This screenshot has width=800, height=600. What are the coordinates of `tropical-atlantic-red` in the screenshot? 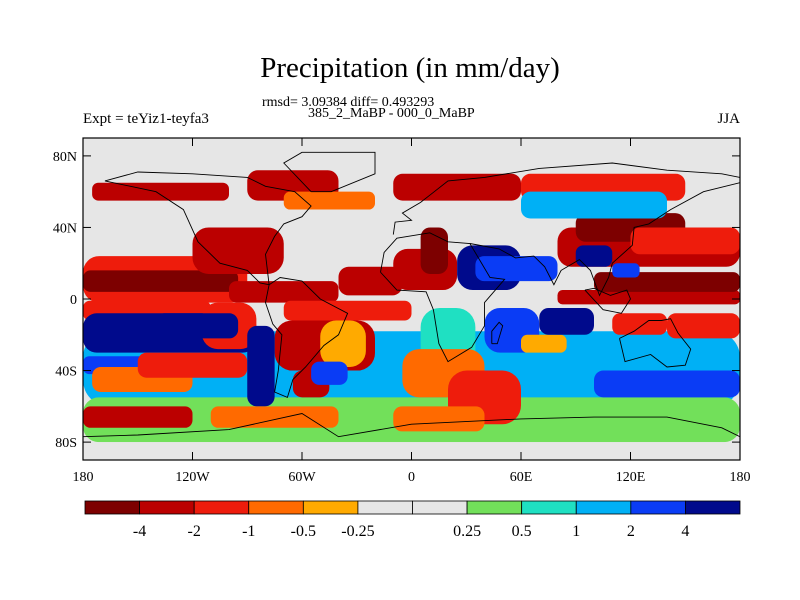 It's located at (284, 292).